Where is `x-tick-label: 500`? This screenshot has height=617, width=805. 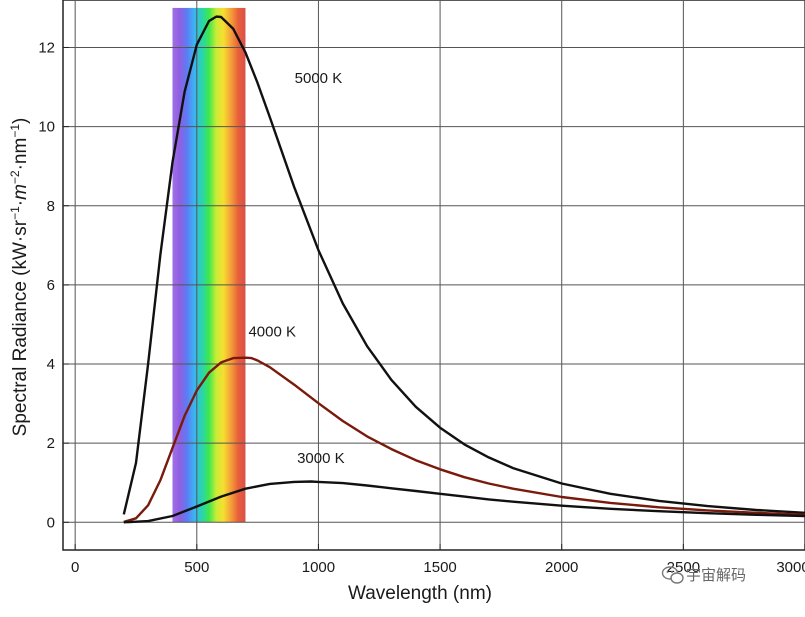
x-tick-label: 500 is located at coordinates (196, 567).